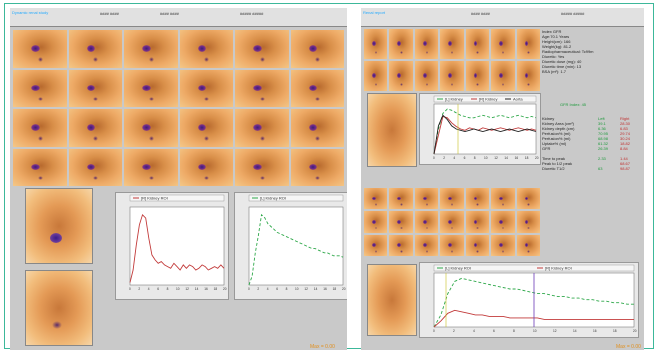  Describe the element at coordinates (225, 289) in the screenshot. I see `x-tick-label: 20` at that location.